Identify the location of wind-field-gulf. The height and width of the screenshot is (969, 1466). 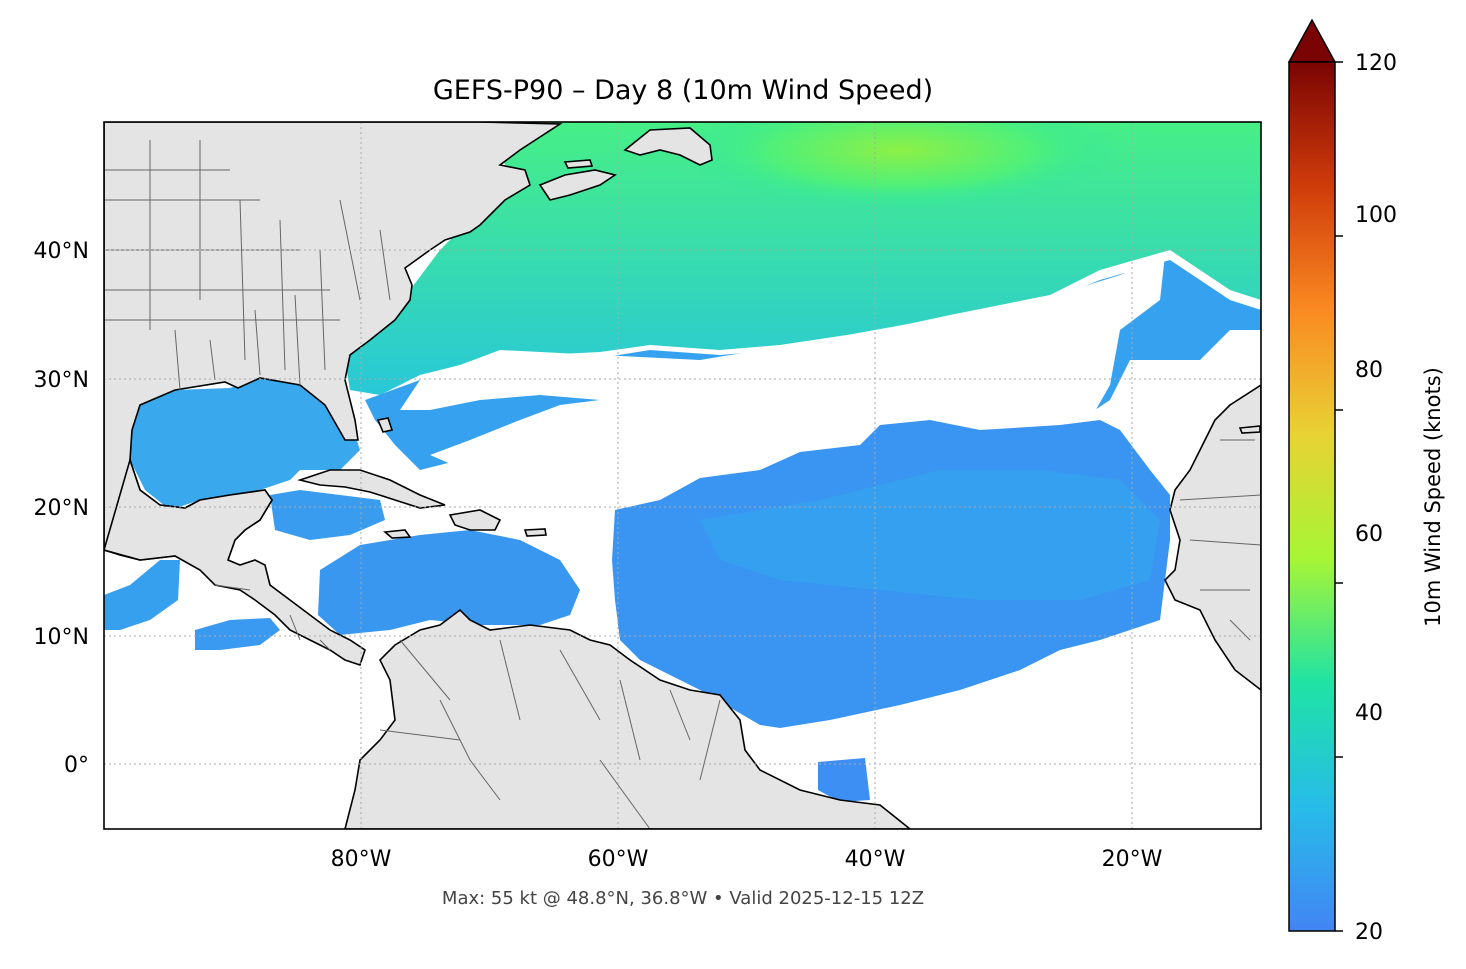
(245, 444).